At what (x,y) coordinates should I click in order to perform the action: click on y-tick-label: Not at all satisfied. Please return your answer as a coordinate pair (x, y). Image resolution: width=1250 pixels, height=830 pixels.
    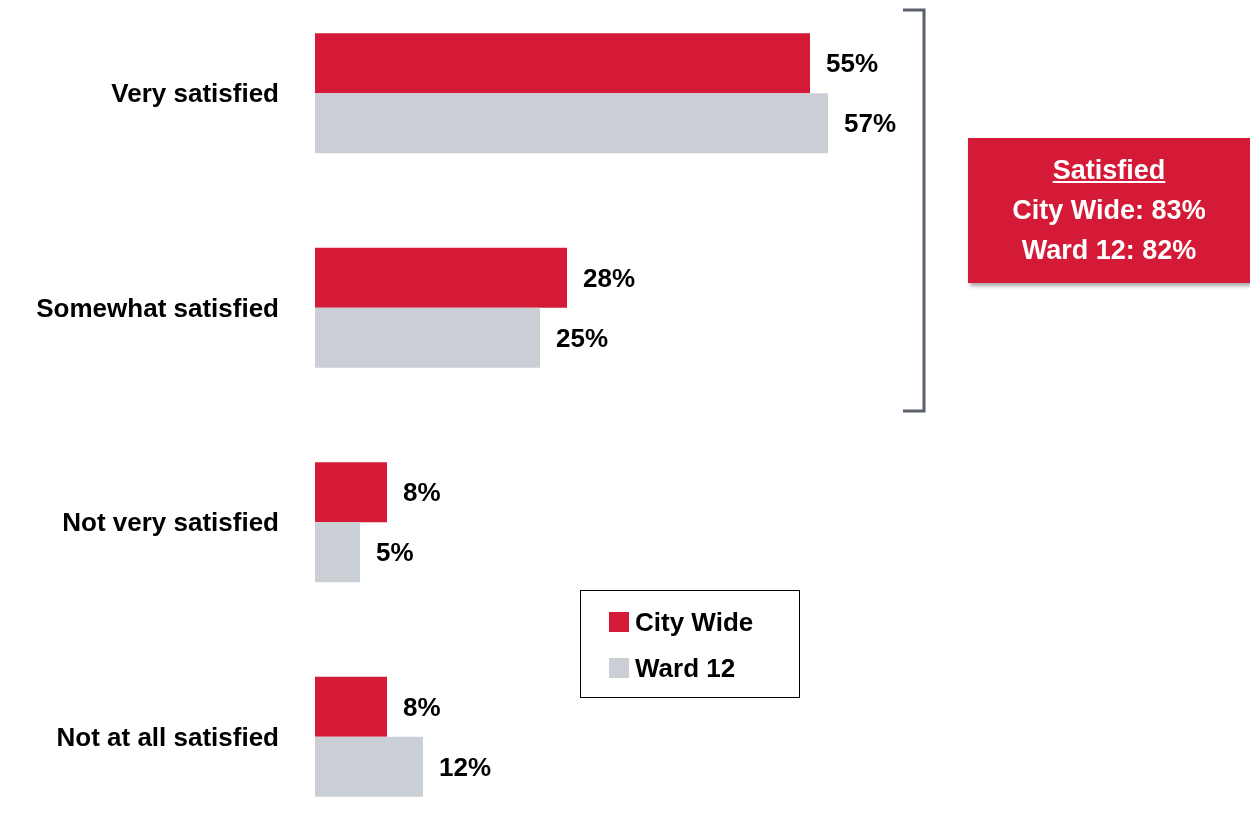
    Looking at the image, I should click on (167, 736).